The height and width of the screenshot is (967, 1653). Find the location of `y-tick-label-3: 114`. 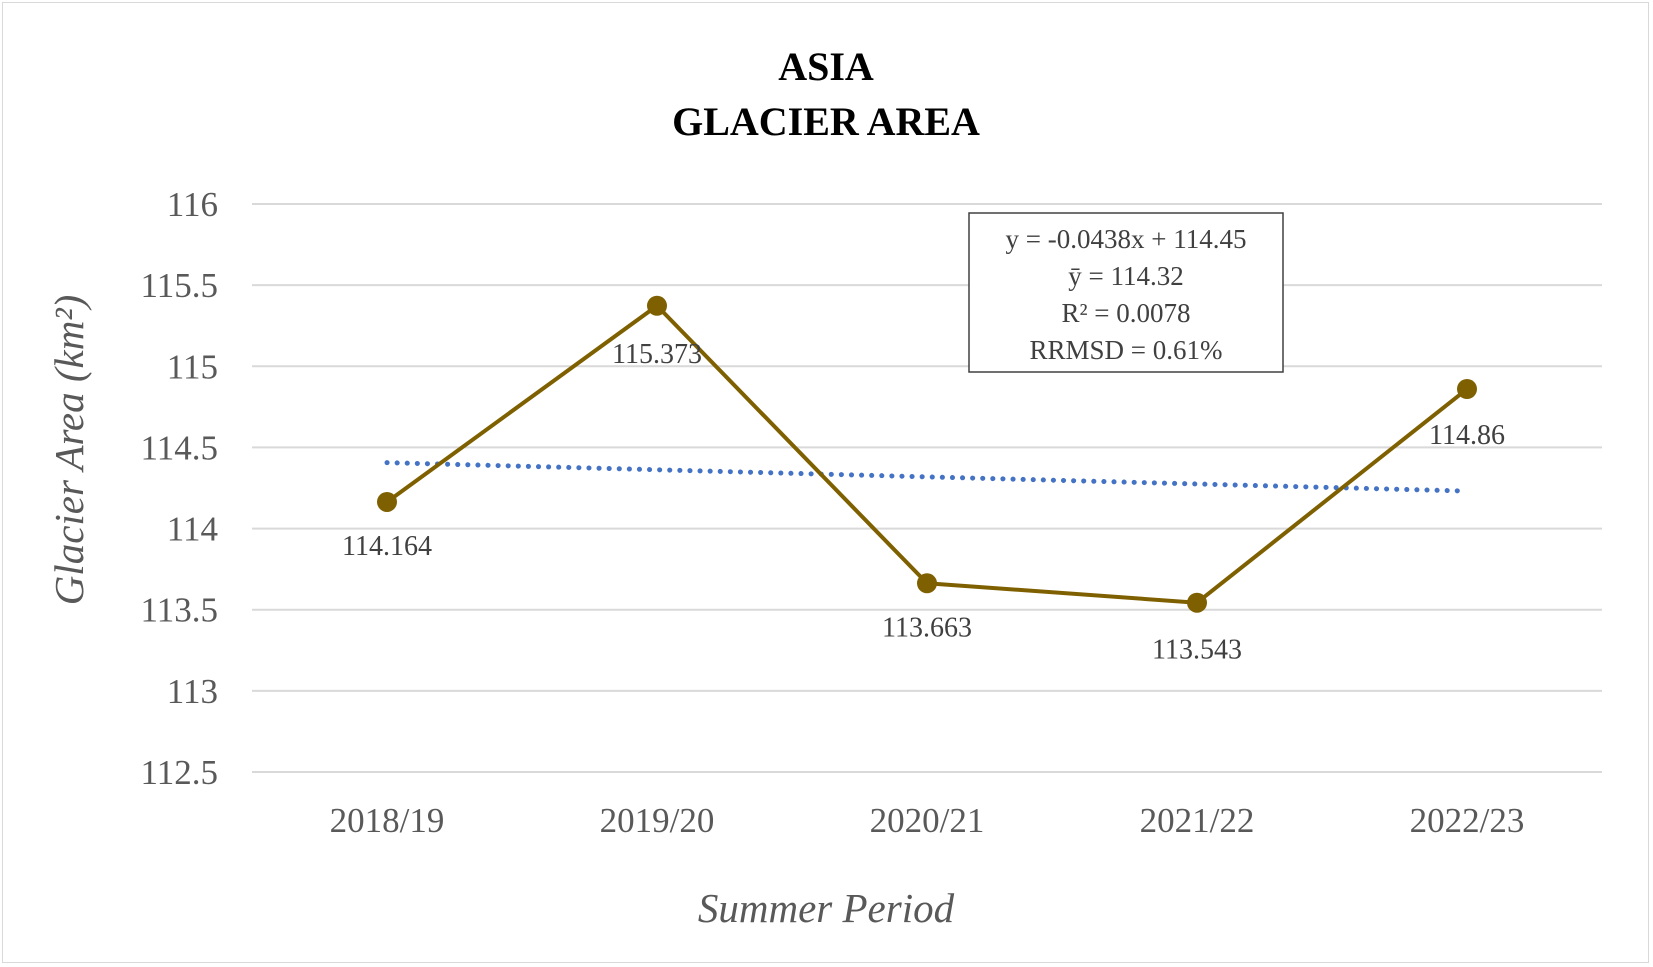

y-tick-label-3: 114 is located at coordinates (192, 529).